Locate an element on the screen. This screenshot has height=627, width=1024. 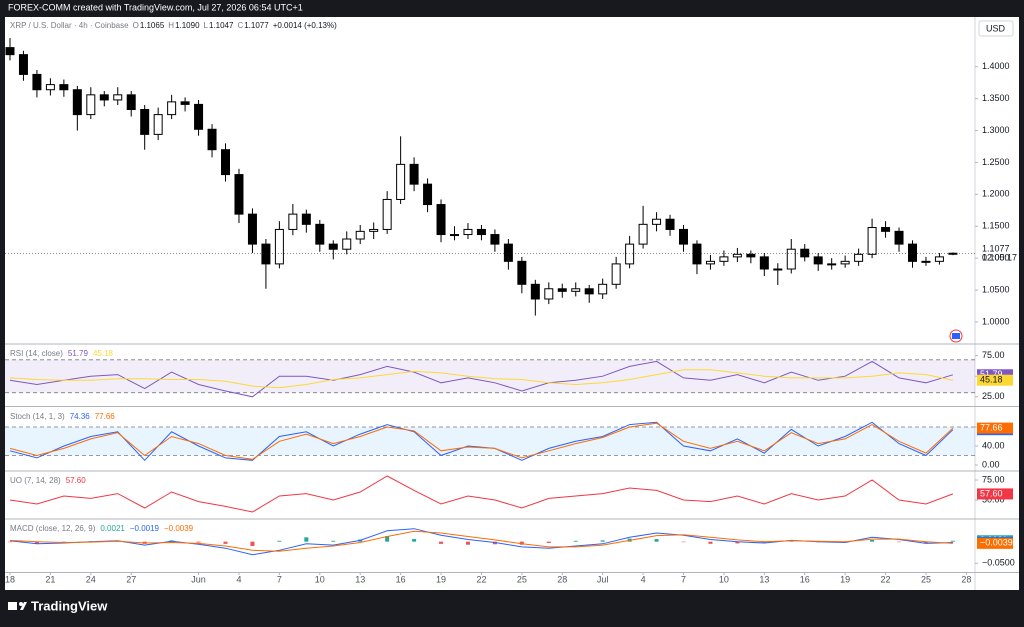
legend-text: L is located at coordinates (206, 25).